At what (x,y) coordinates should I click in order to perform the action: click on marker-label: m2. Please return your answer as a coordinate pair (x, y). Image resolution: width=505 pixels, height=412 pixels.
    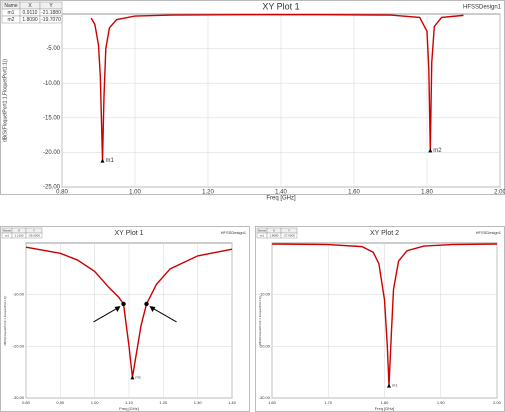
    Looking at the image, I should click on (437, 151).